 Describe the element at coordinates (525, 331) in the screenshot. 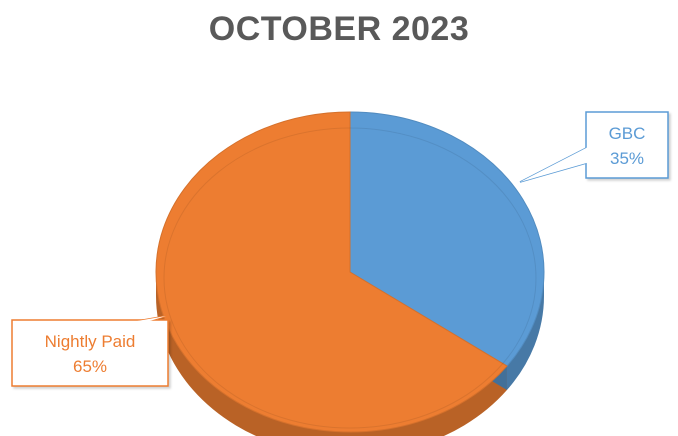

I see `pie-side-gbc` at that location.